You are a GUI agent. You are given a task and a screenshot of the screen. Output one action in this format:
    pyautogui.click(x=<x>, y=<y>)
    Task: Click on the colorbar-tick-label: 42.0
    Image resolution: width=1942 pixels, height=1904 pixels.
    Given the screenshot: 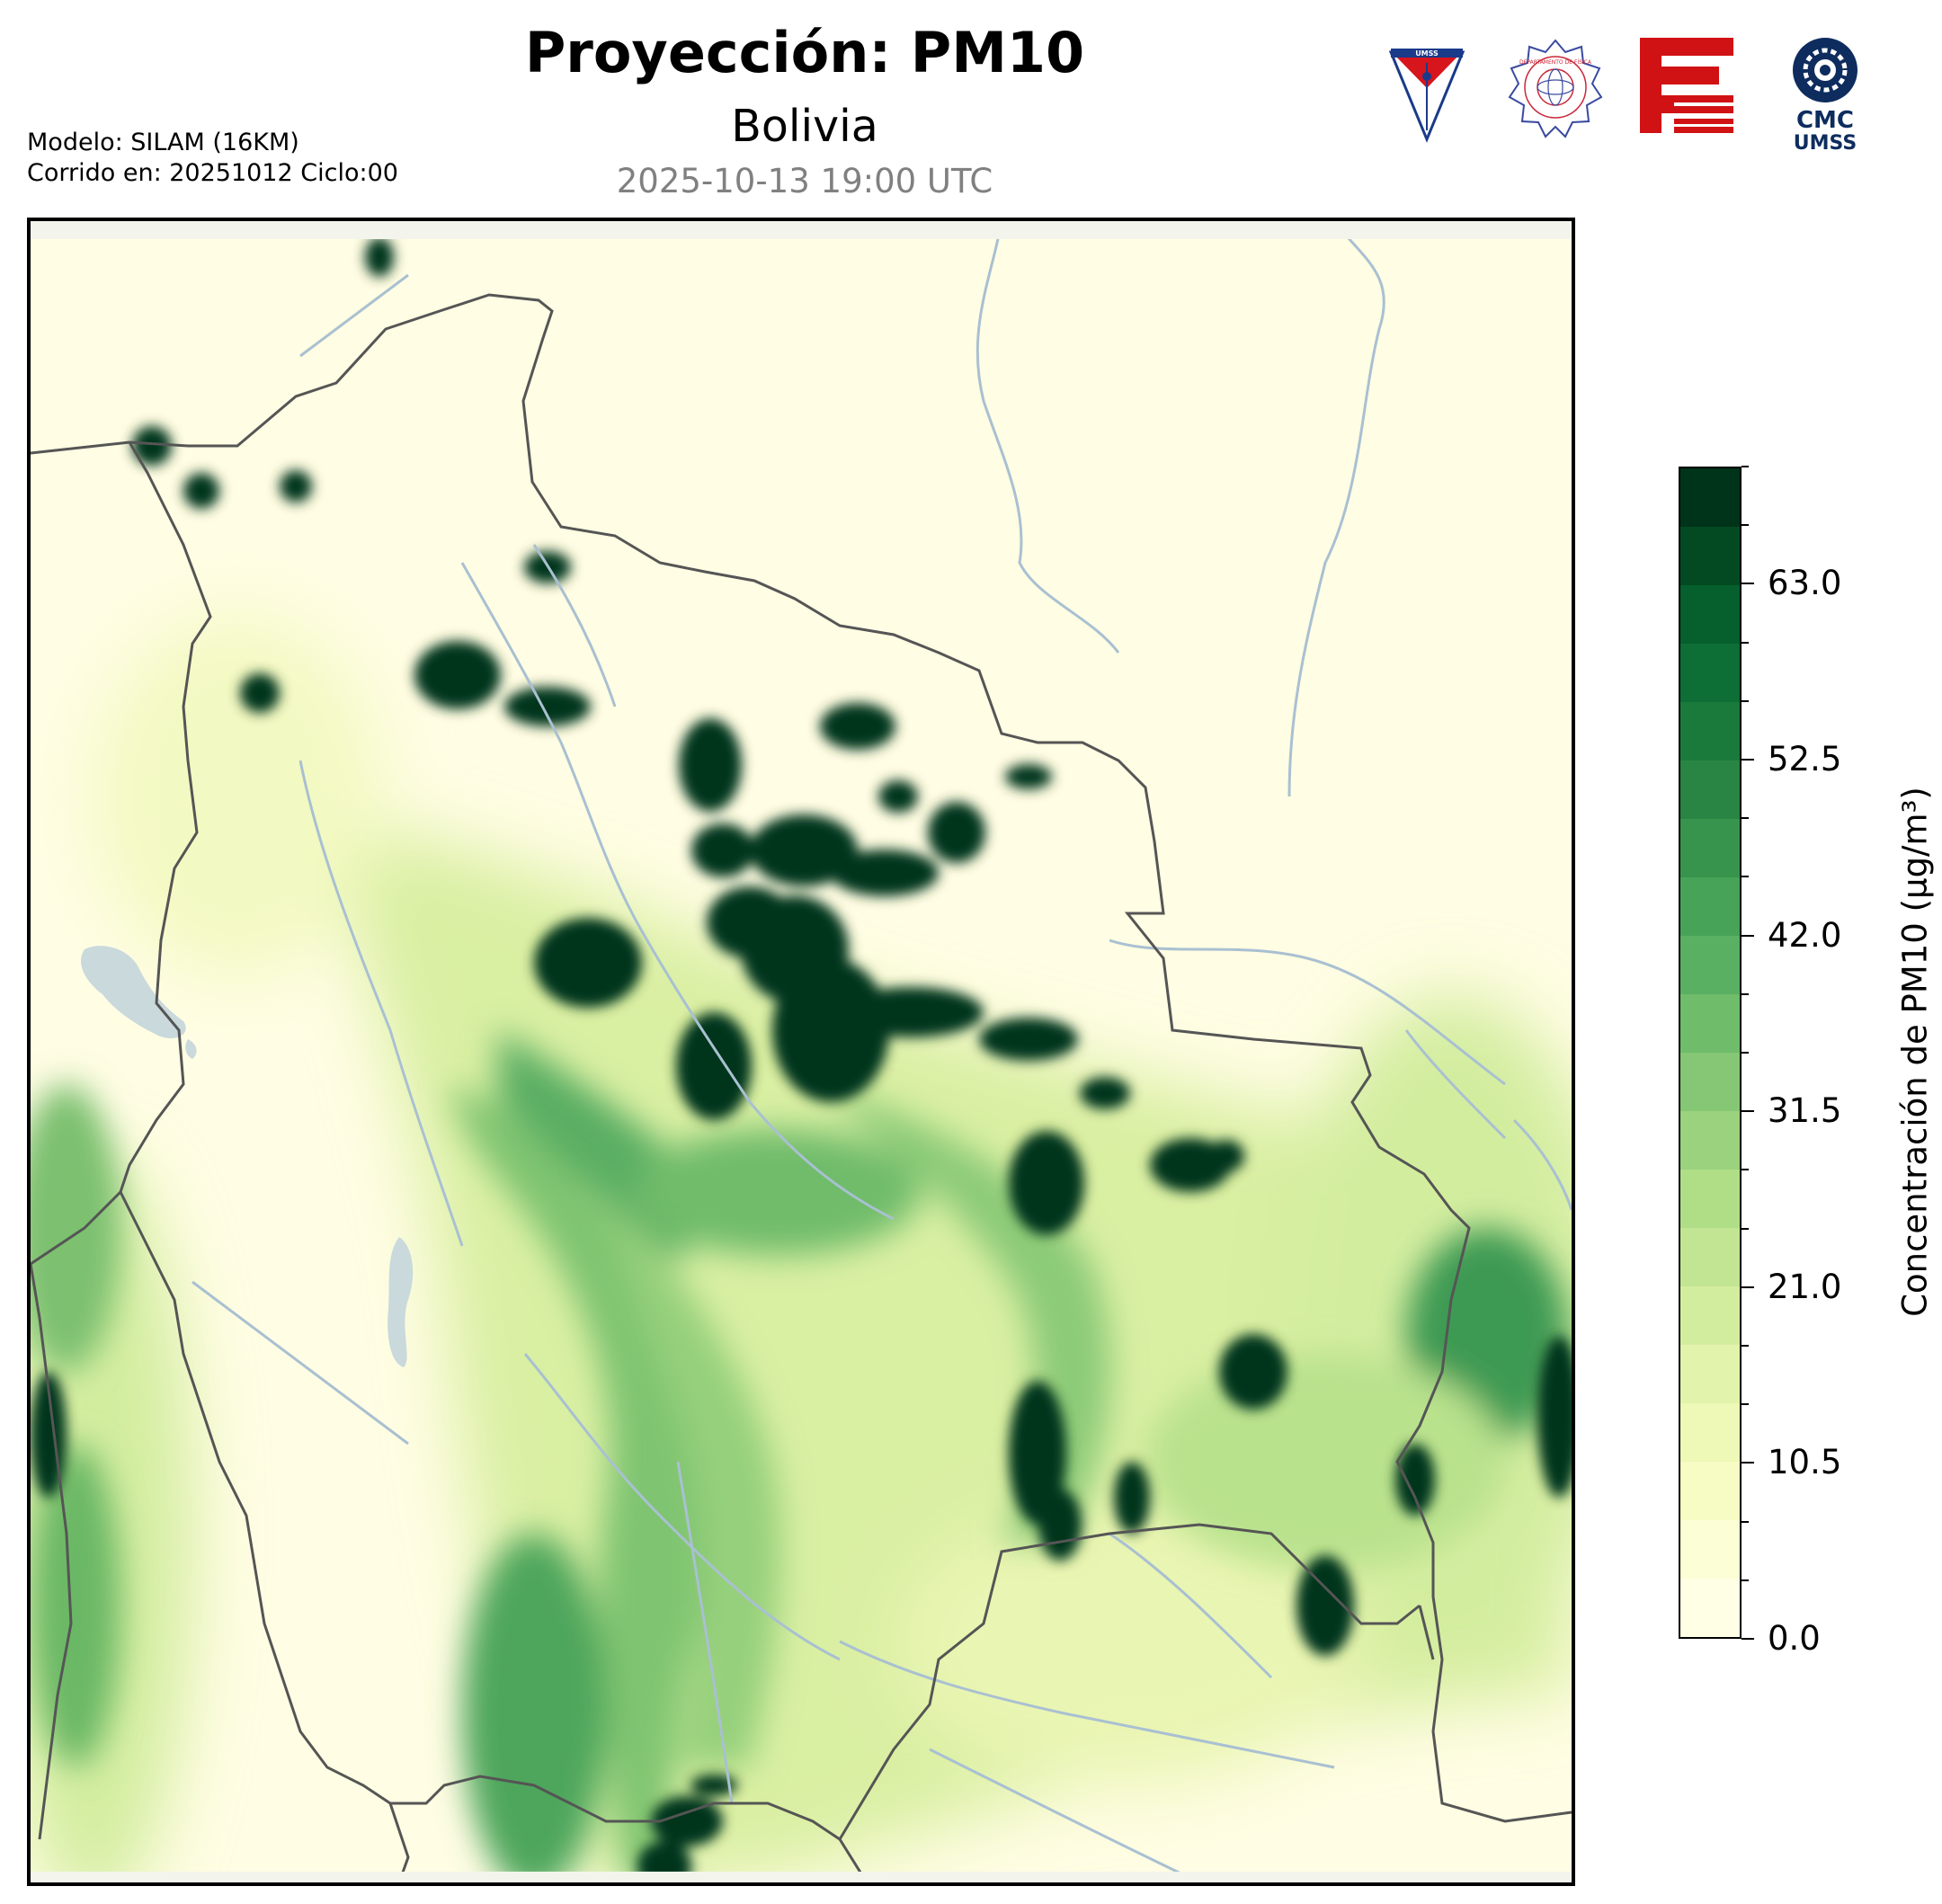 What is the action you would take?
    pyautogui.click(x=1805, y=935)
    